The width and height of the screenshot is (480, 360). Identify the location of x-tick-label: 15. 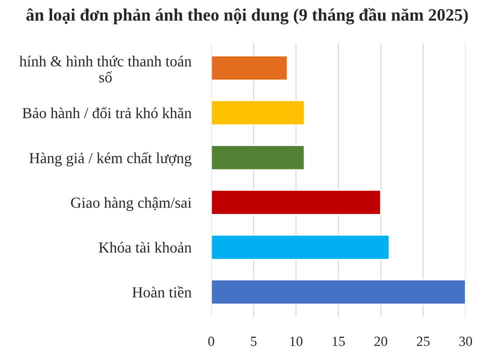
(338, 341).